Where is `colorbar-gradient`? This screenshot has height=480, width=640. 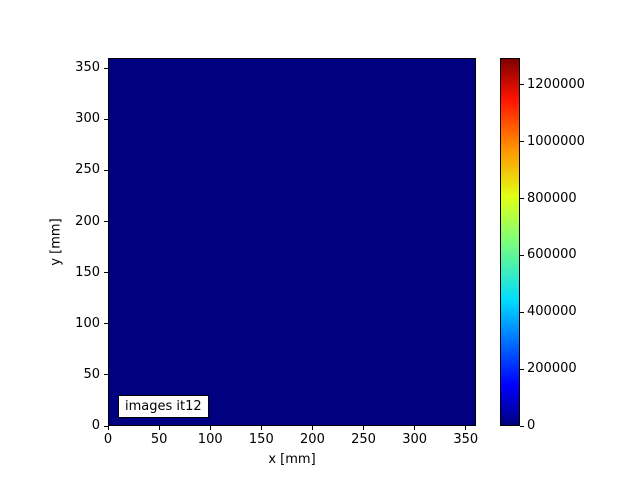 colorbar-gradient is located at coordinates (510, 242).